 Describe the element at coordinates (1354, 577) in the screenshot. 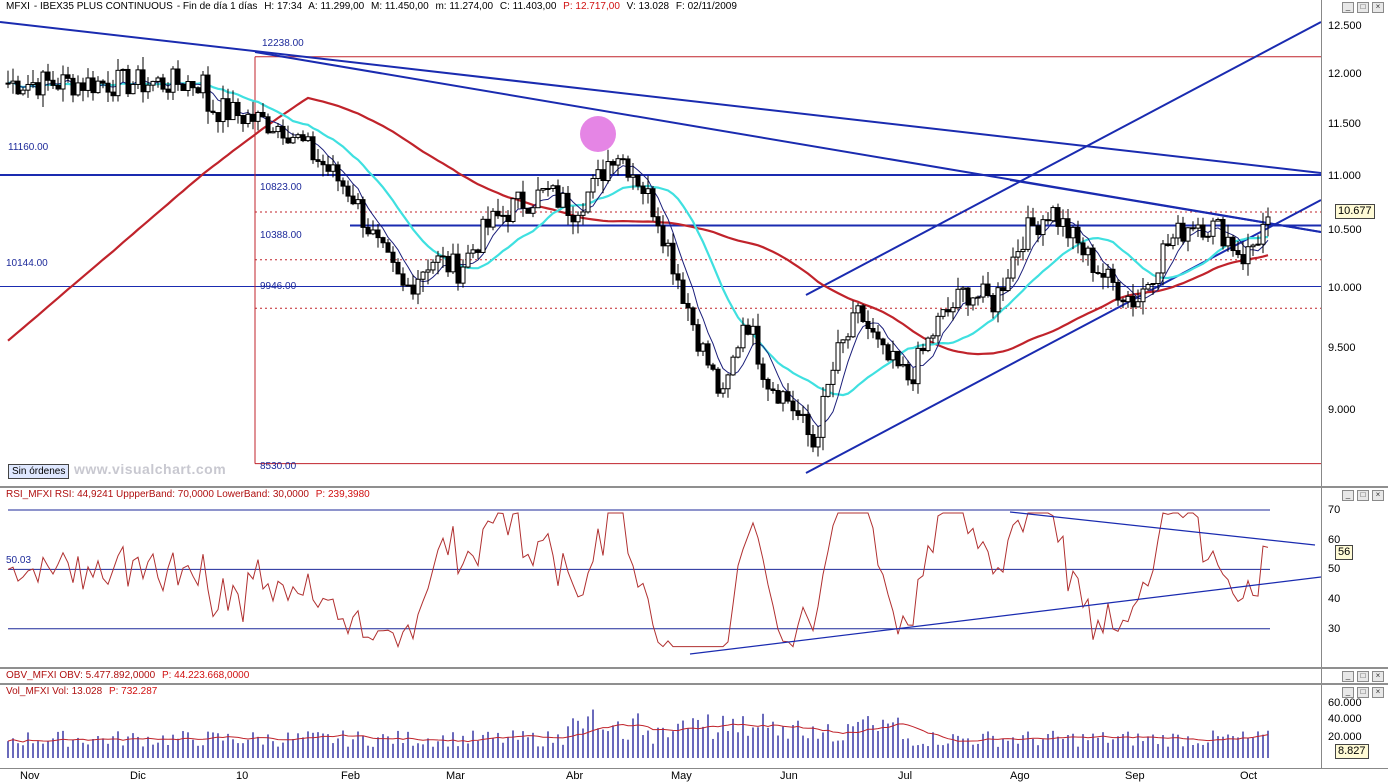

I see `rsi-axis` at that location.